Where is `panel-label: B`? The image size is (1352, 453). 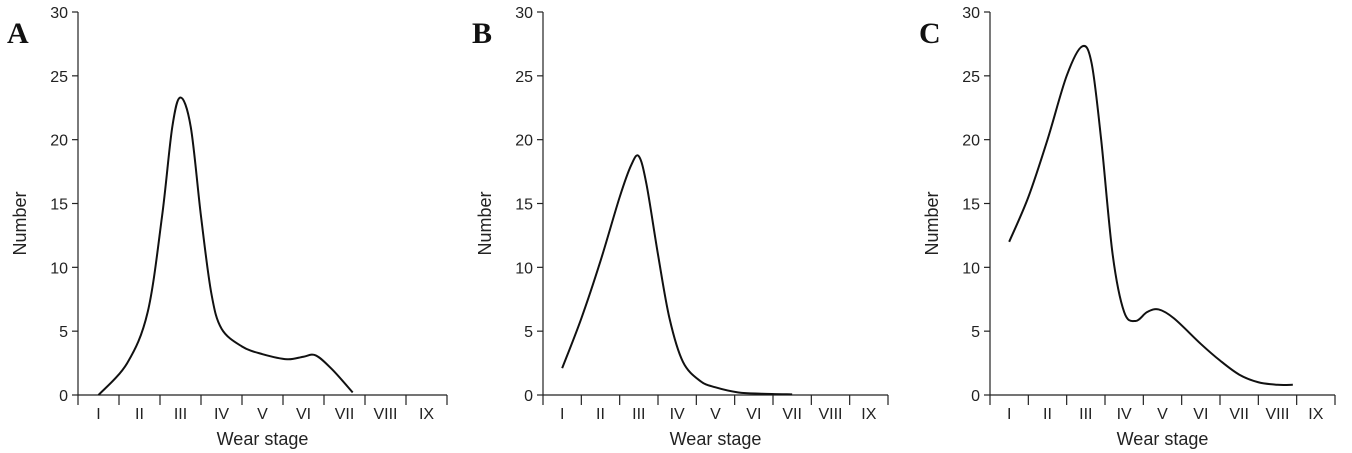 panel-label: B is located at coordinates (482, 33).